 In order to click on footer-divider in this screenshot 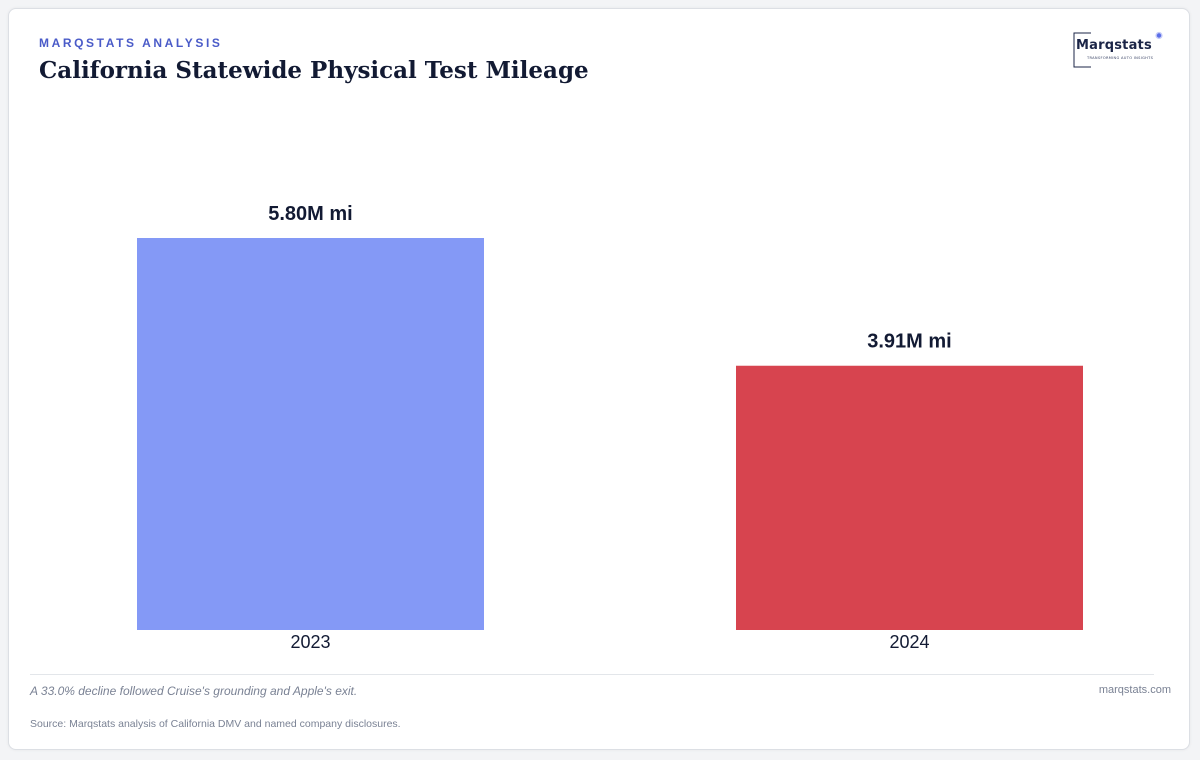, I will do `click(592, 674)`.